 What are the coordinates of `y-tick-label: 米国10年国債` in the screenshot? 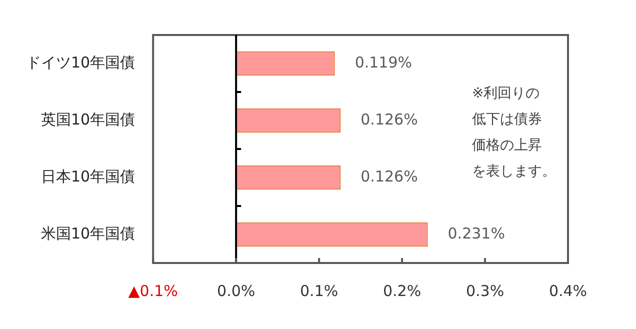 It's located at (88, 233).